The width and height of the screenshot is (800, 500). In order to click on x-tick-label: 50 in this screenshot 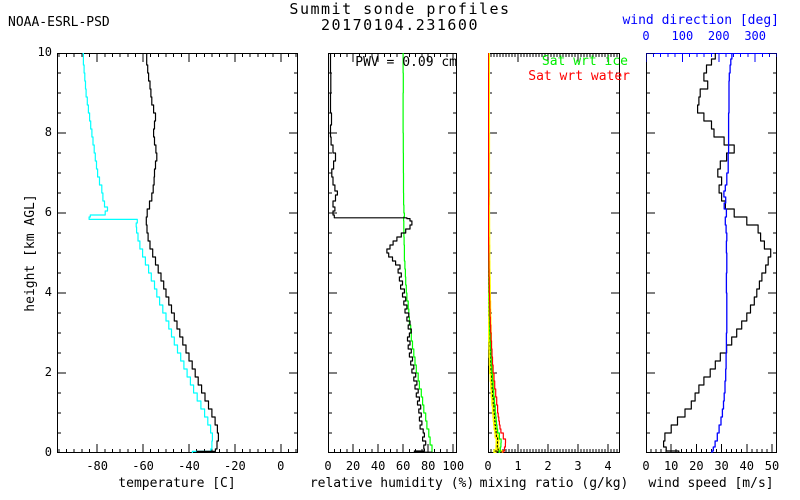, I will do `click(772, 466)`.